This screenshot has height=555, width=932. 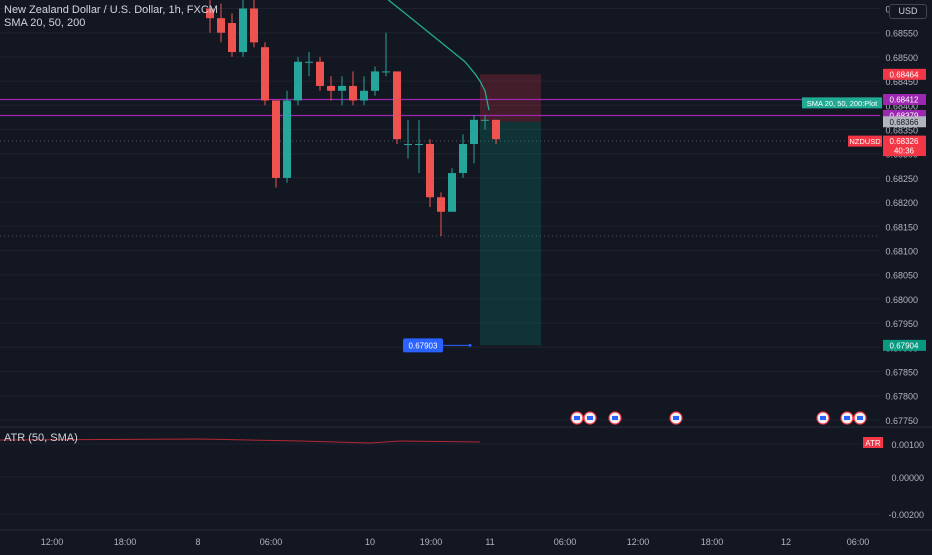 I want to click on price-tick-label: 0.68150, so click(x=901, y=227).